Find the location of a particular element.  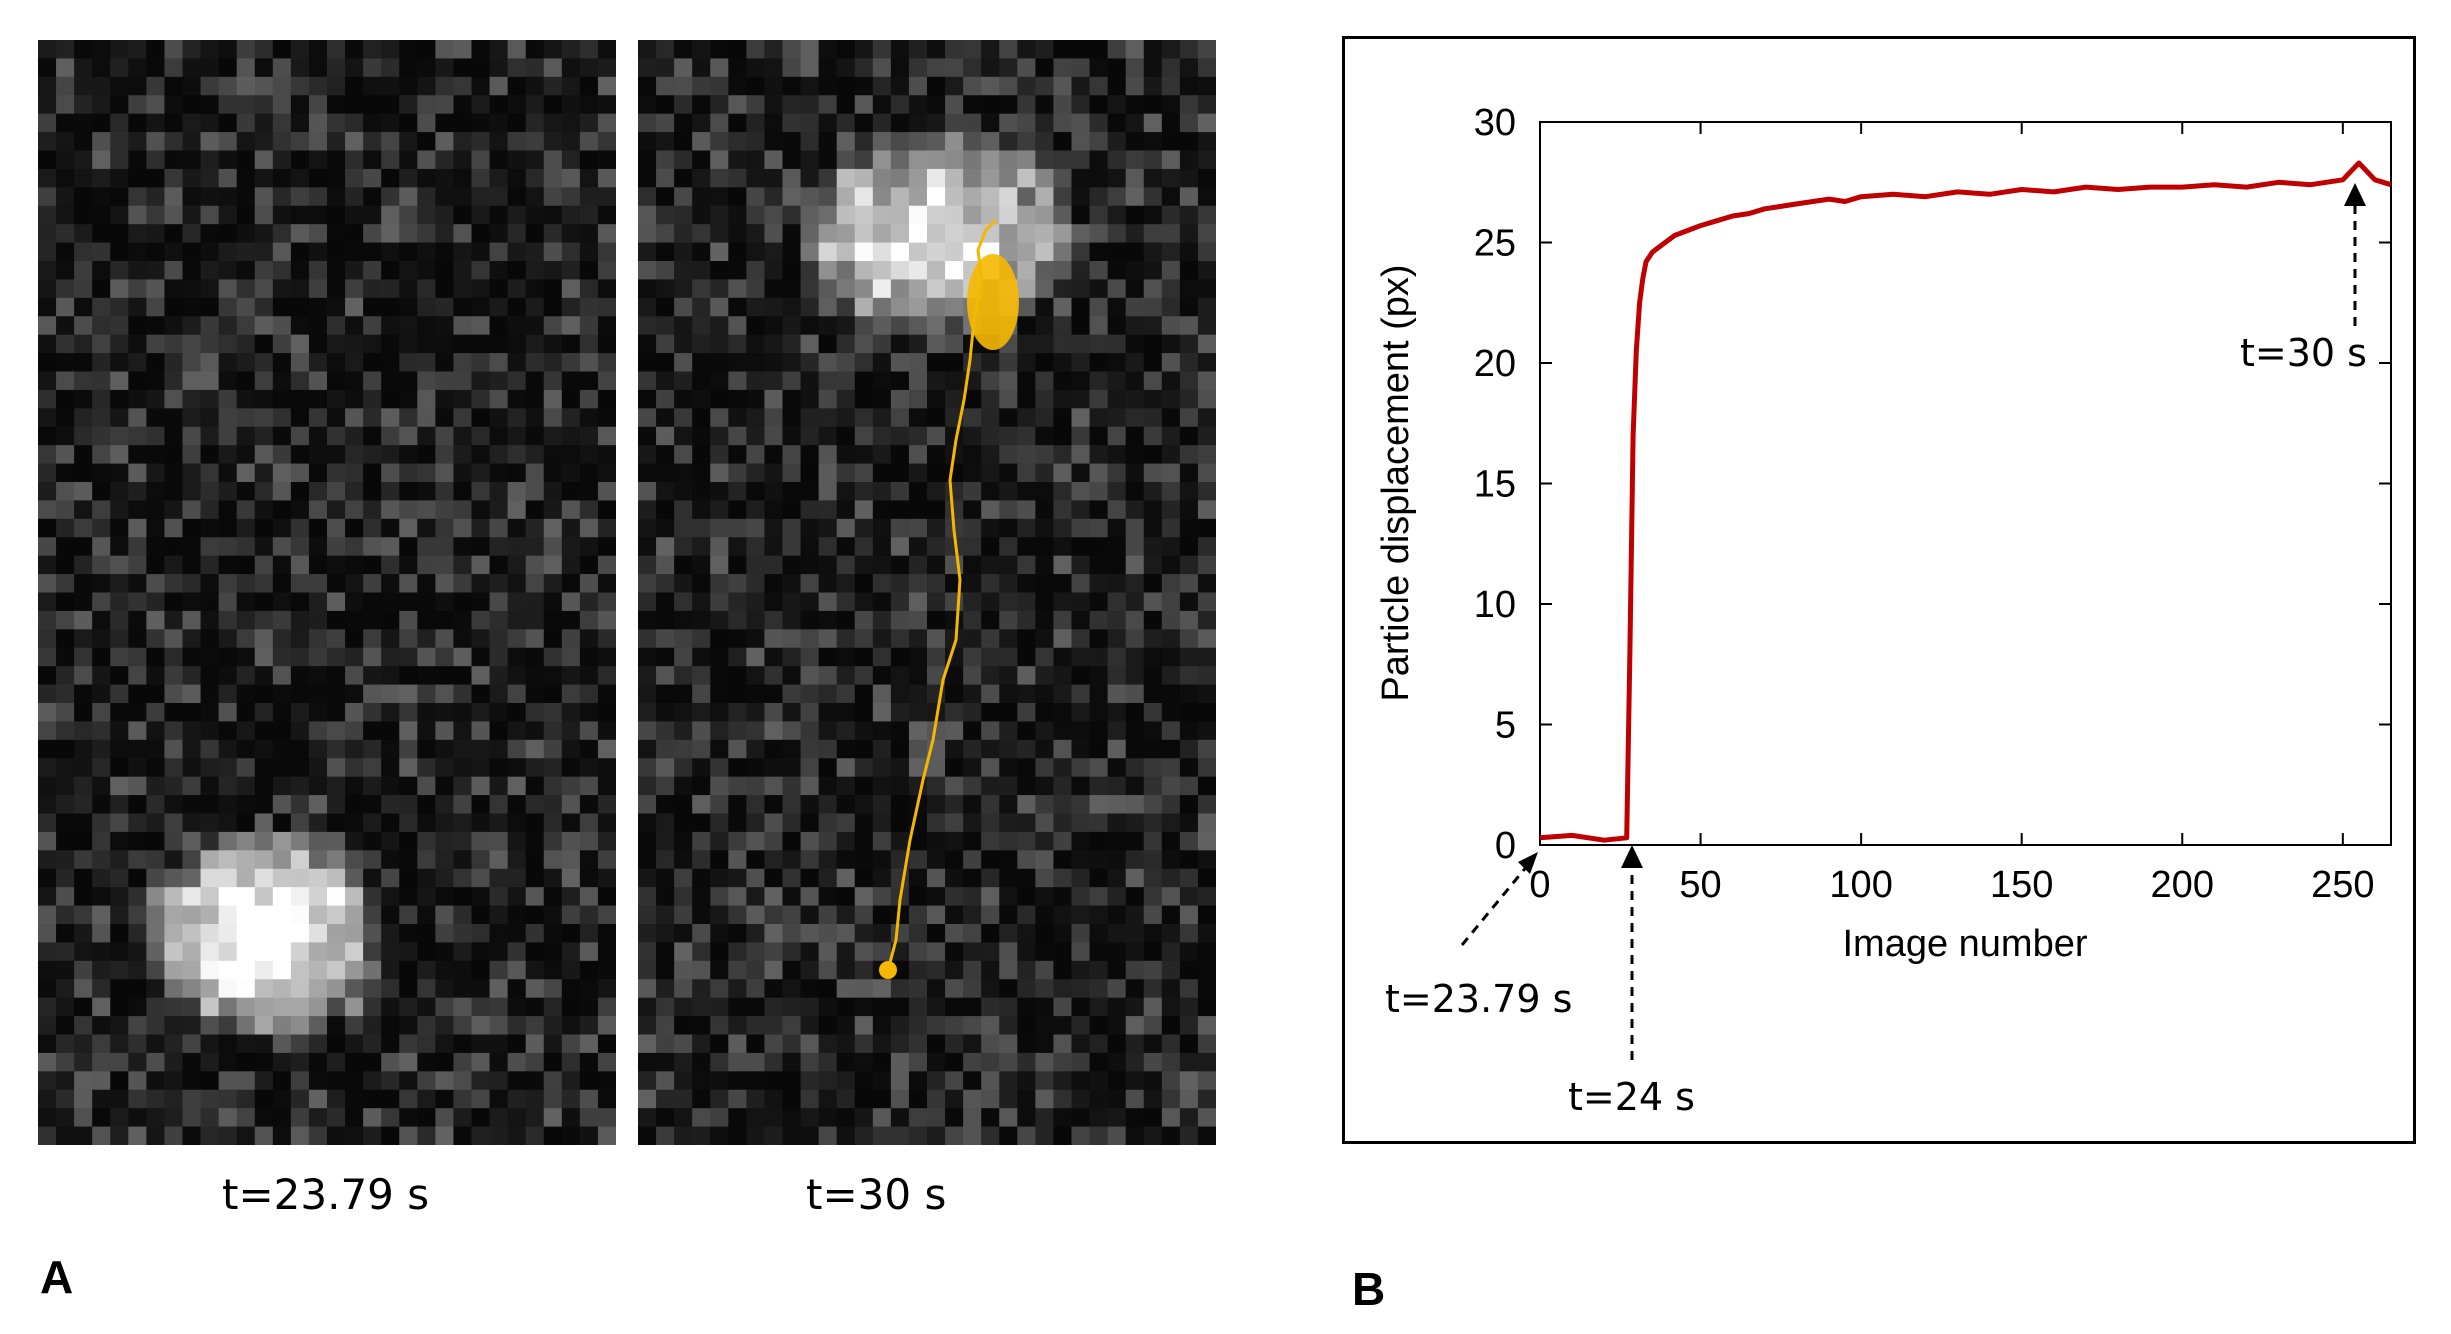

y-tick-label: 10 is located at coordinates (1495, 605).